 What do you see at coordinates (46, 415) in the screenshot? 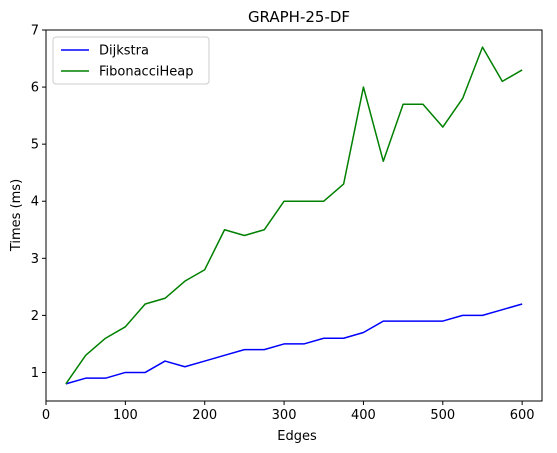
I see `x-tick-label: 0` at bounding box center [46, 415].